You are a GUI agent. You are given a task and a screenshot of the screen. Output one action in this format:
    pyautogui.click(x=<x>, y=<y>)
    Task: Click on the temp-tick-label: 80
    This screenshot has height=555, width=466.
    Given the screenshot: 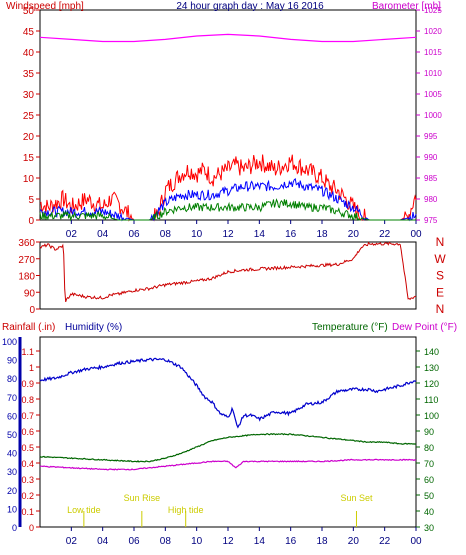 What is the action you would take?
    pyautogui.click(x=429, y=448)
    